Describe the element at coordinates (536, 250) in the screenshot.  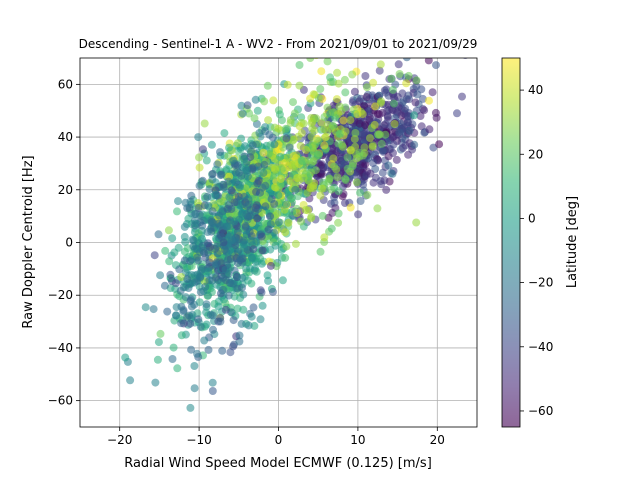
I see `colorbar-ticks: −60 −40 −20 0 20 40` at that location.